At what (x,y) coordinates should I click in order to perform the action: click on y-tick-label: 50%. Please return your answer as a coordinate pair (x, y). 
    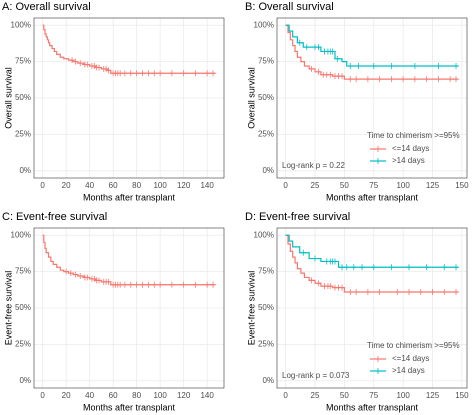
    Looking at the image, I should click on (266, 97).